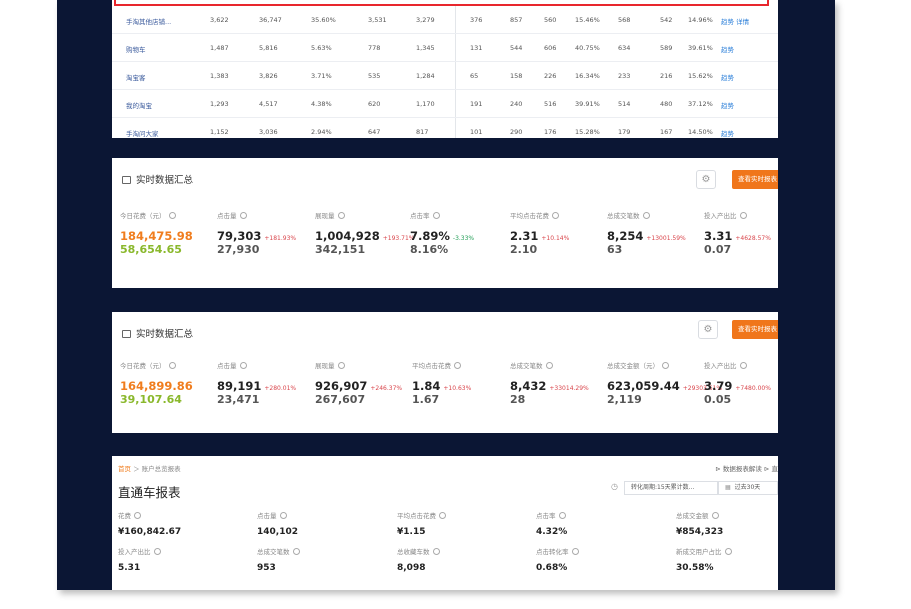  What do you see at coordinates (398, 238) in the screenshot?
I see `metric-change: +193.71%` at bounding box center [398, 238].